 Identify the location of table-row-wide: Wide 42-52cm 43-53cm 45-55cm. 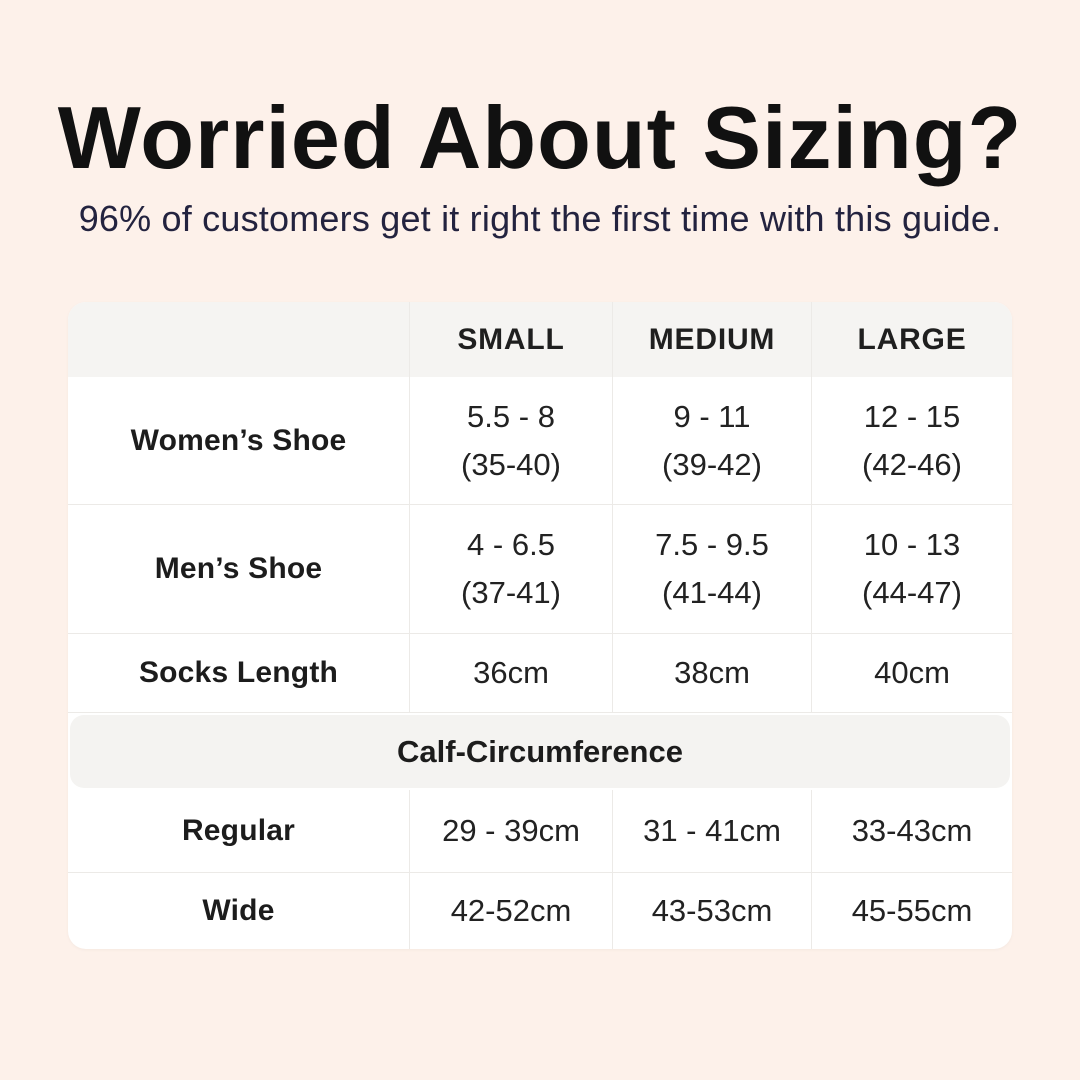
(540, 911).